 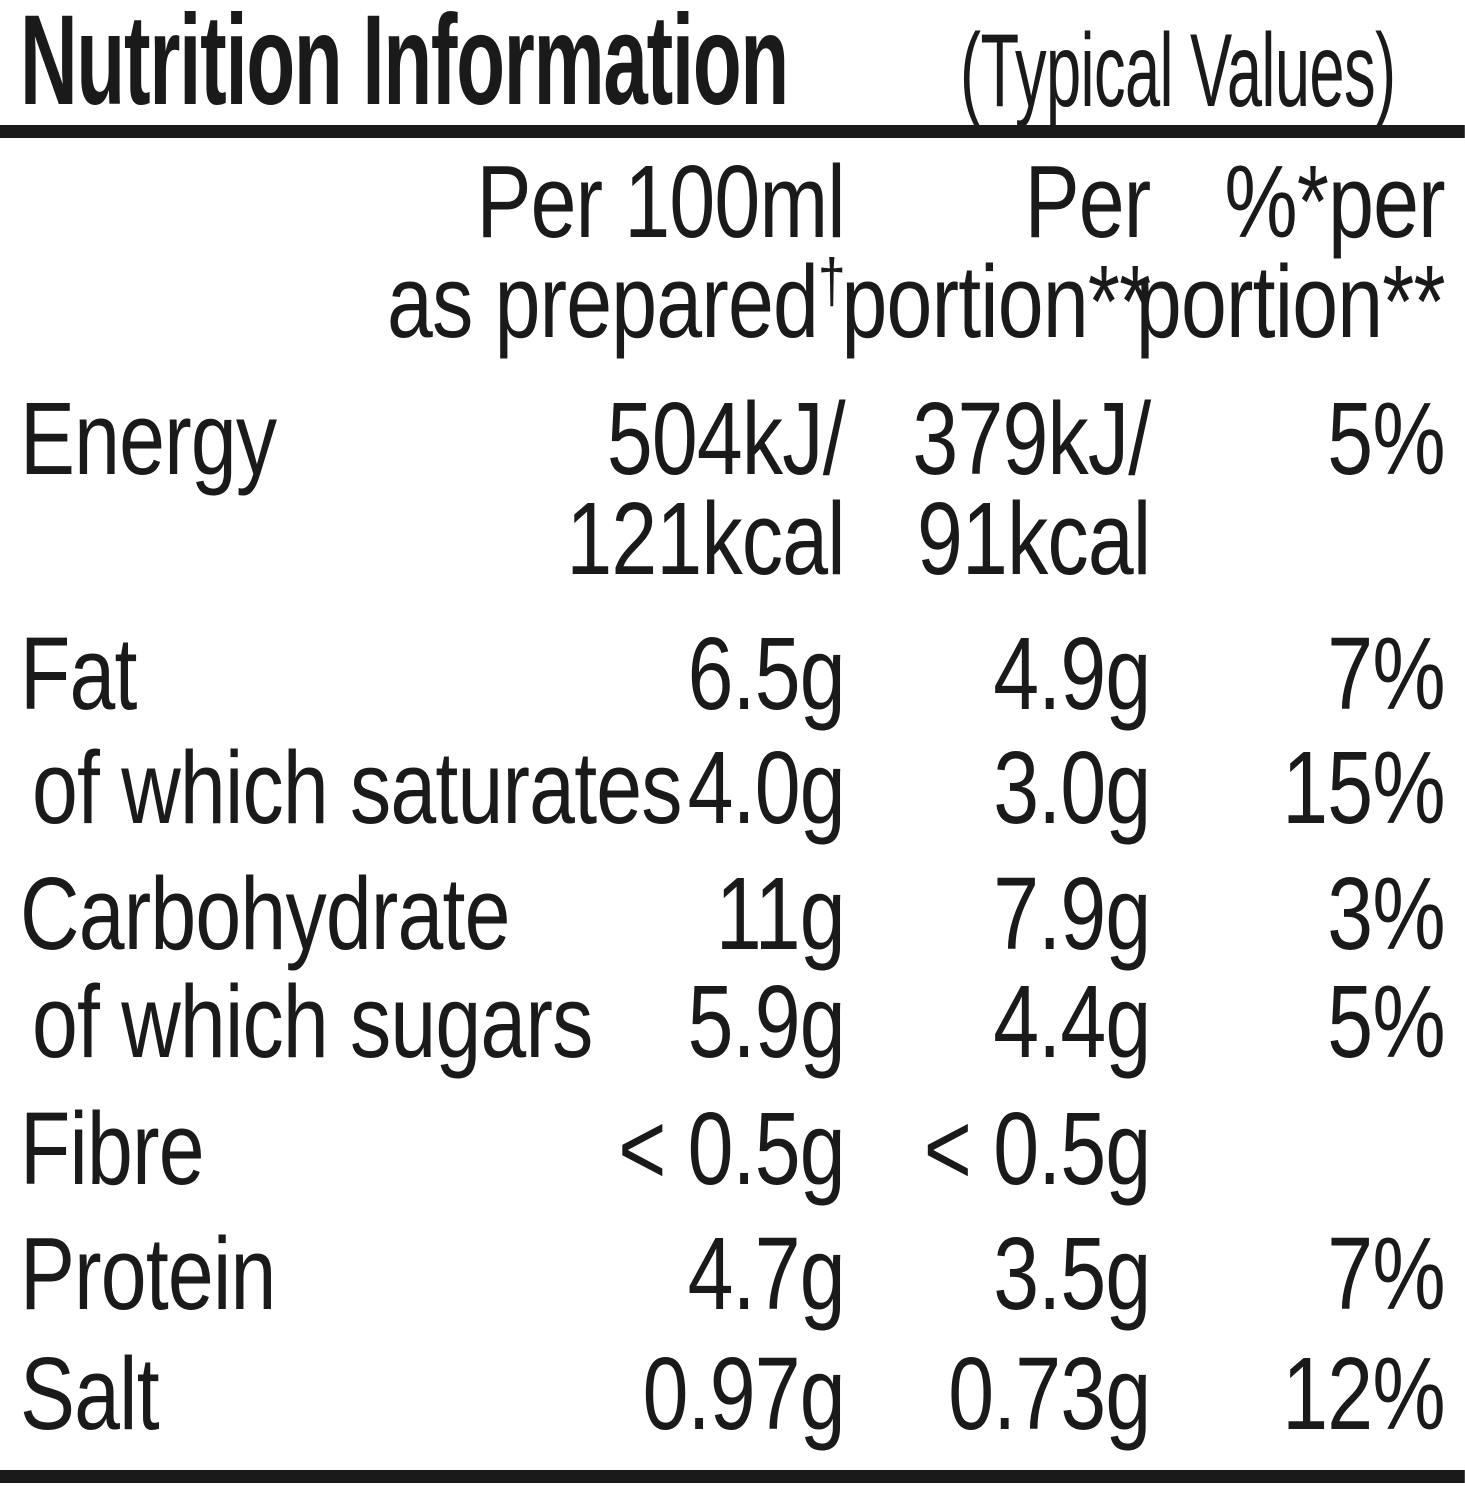 What do you see at coordinates (1178, 71) in the screenshot?
I see `page-title-suffix: (Typical Values)` at bounding box center [1178, 71].